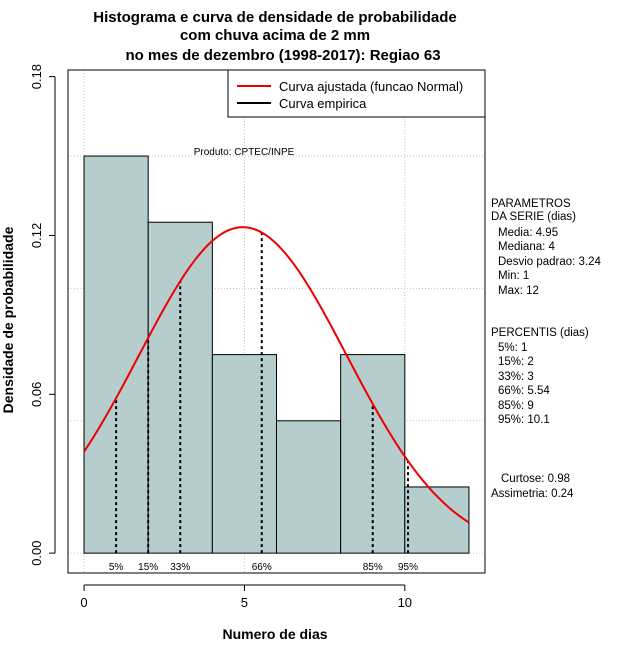  Describe the element at coordinates (533, 217) in the screenshot. I see `params-header-2: DA SERIE (dias)` at that location.